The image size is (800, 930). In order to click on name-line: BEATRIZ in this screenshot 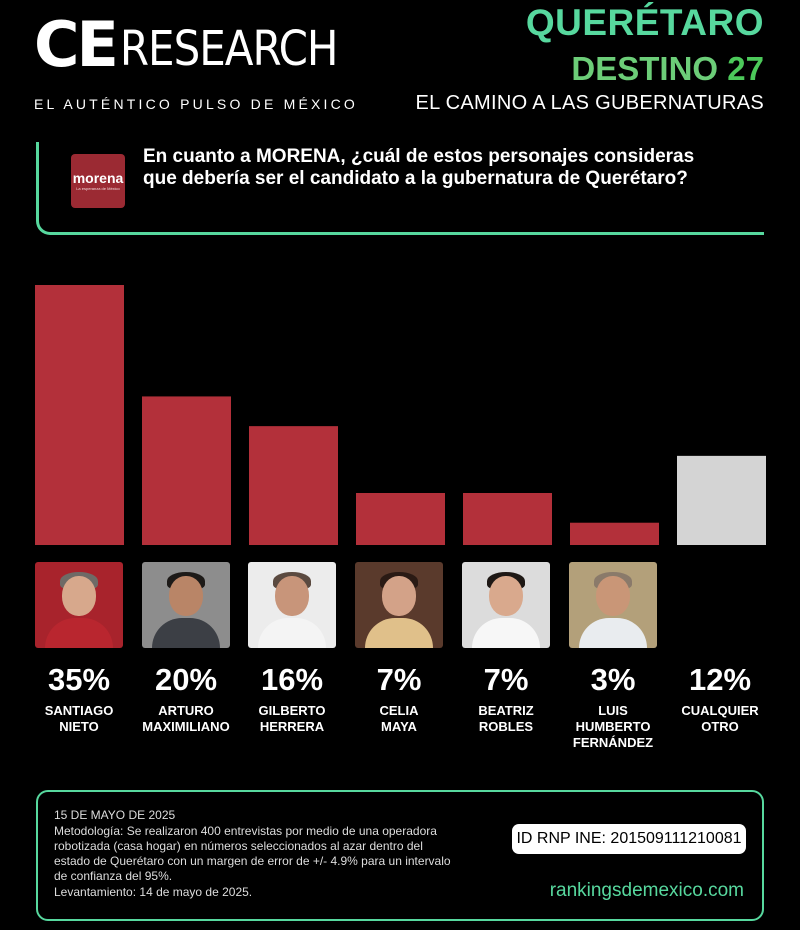, I will do `click(506, 710)`.